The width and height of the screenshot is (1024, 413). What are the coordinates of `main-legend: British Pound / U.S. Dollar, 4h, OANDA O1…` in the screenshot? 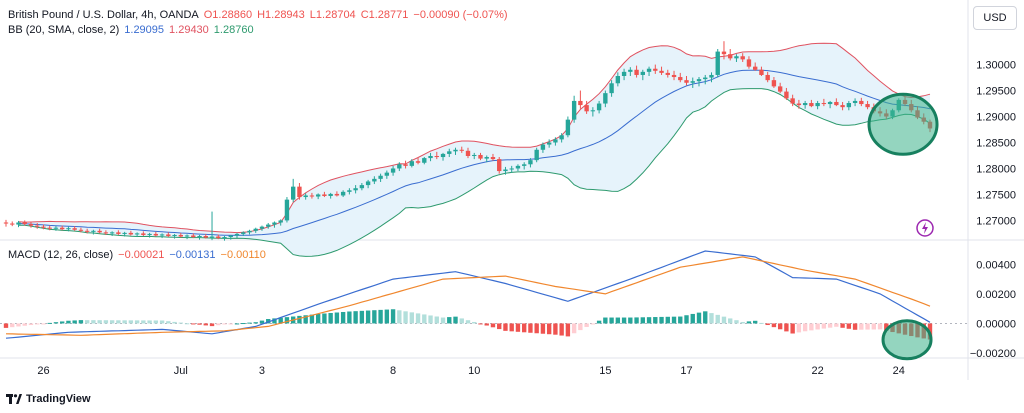 It's located at (260, 15).